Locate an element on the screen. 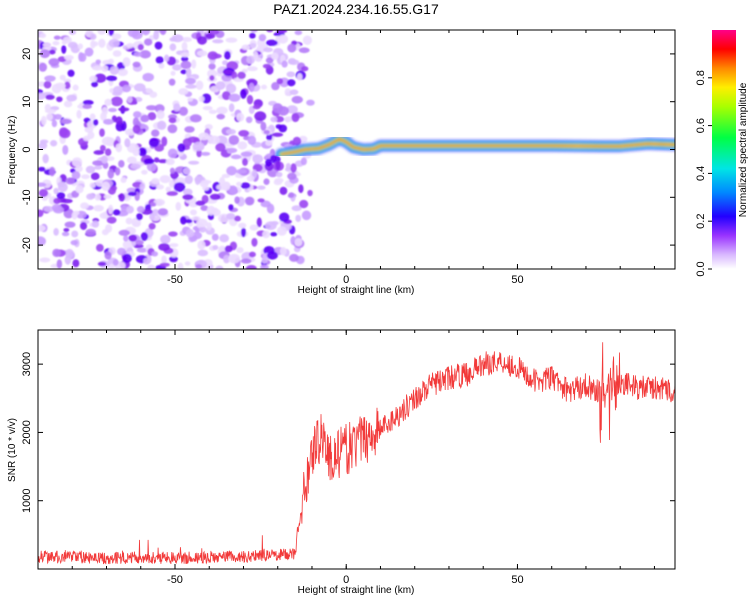  spectrogram-y-tick-label: -10 is located at coordinates (27, 197).